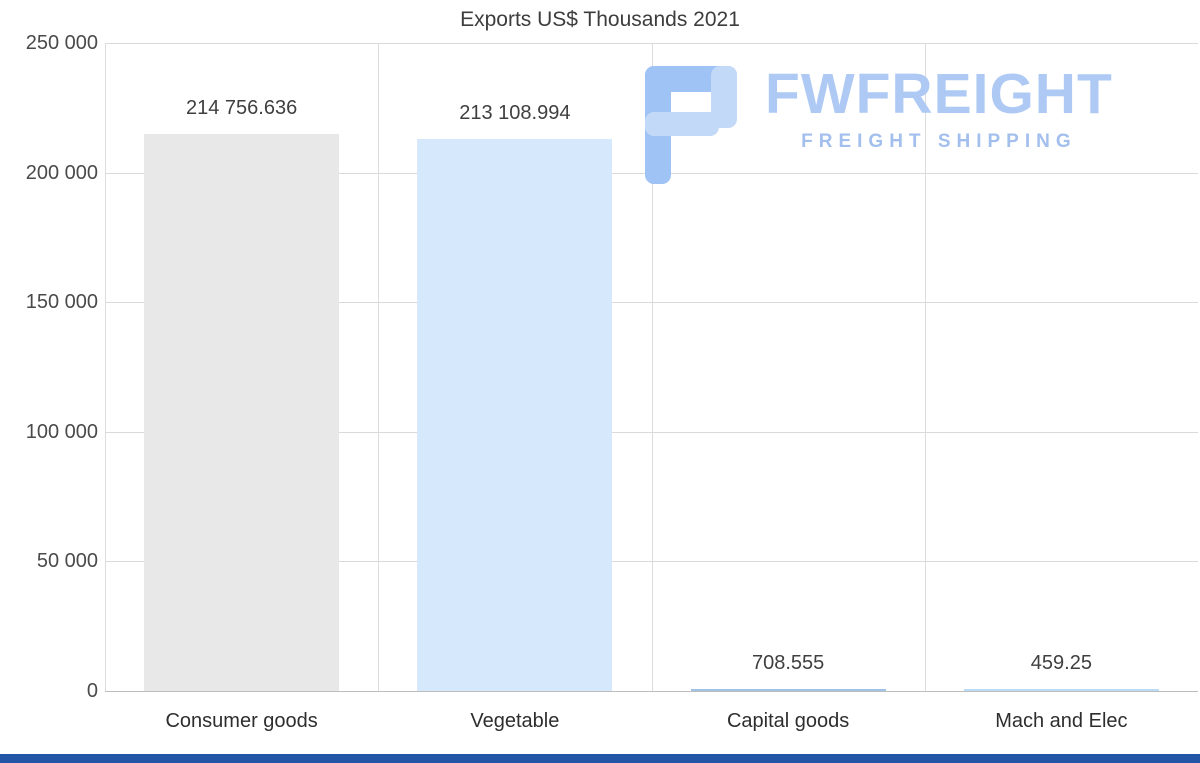 Image resolution: width=1200 pixels, height=763 pixels. Describe the element at coordinates (92, 691) in the screenshot. I see `y-axis-tick-label: 0` at that location.